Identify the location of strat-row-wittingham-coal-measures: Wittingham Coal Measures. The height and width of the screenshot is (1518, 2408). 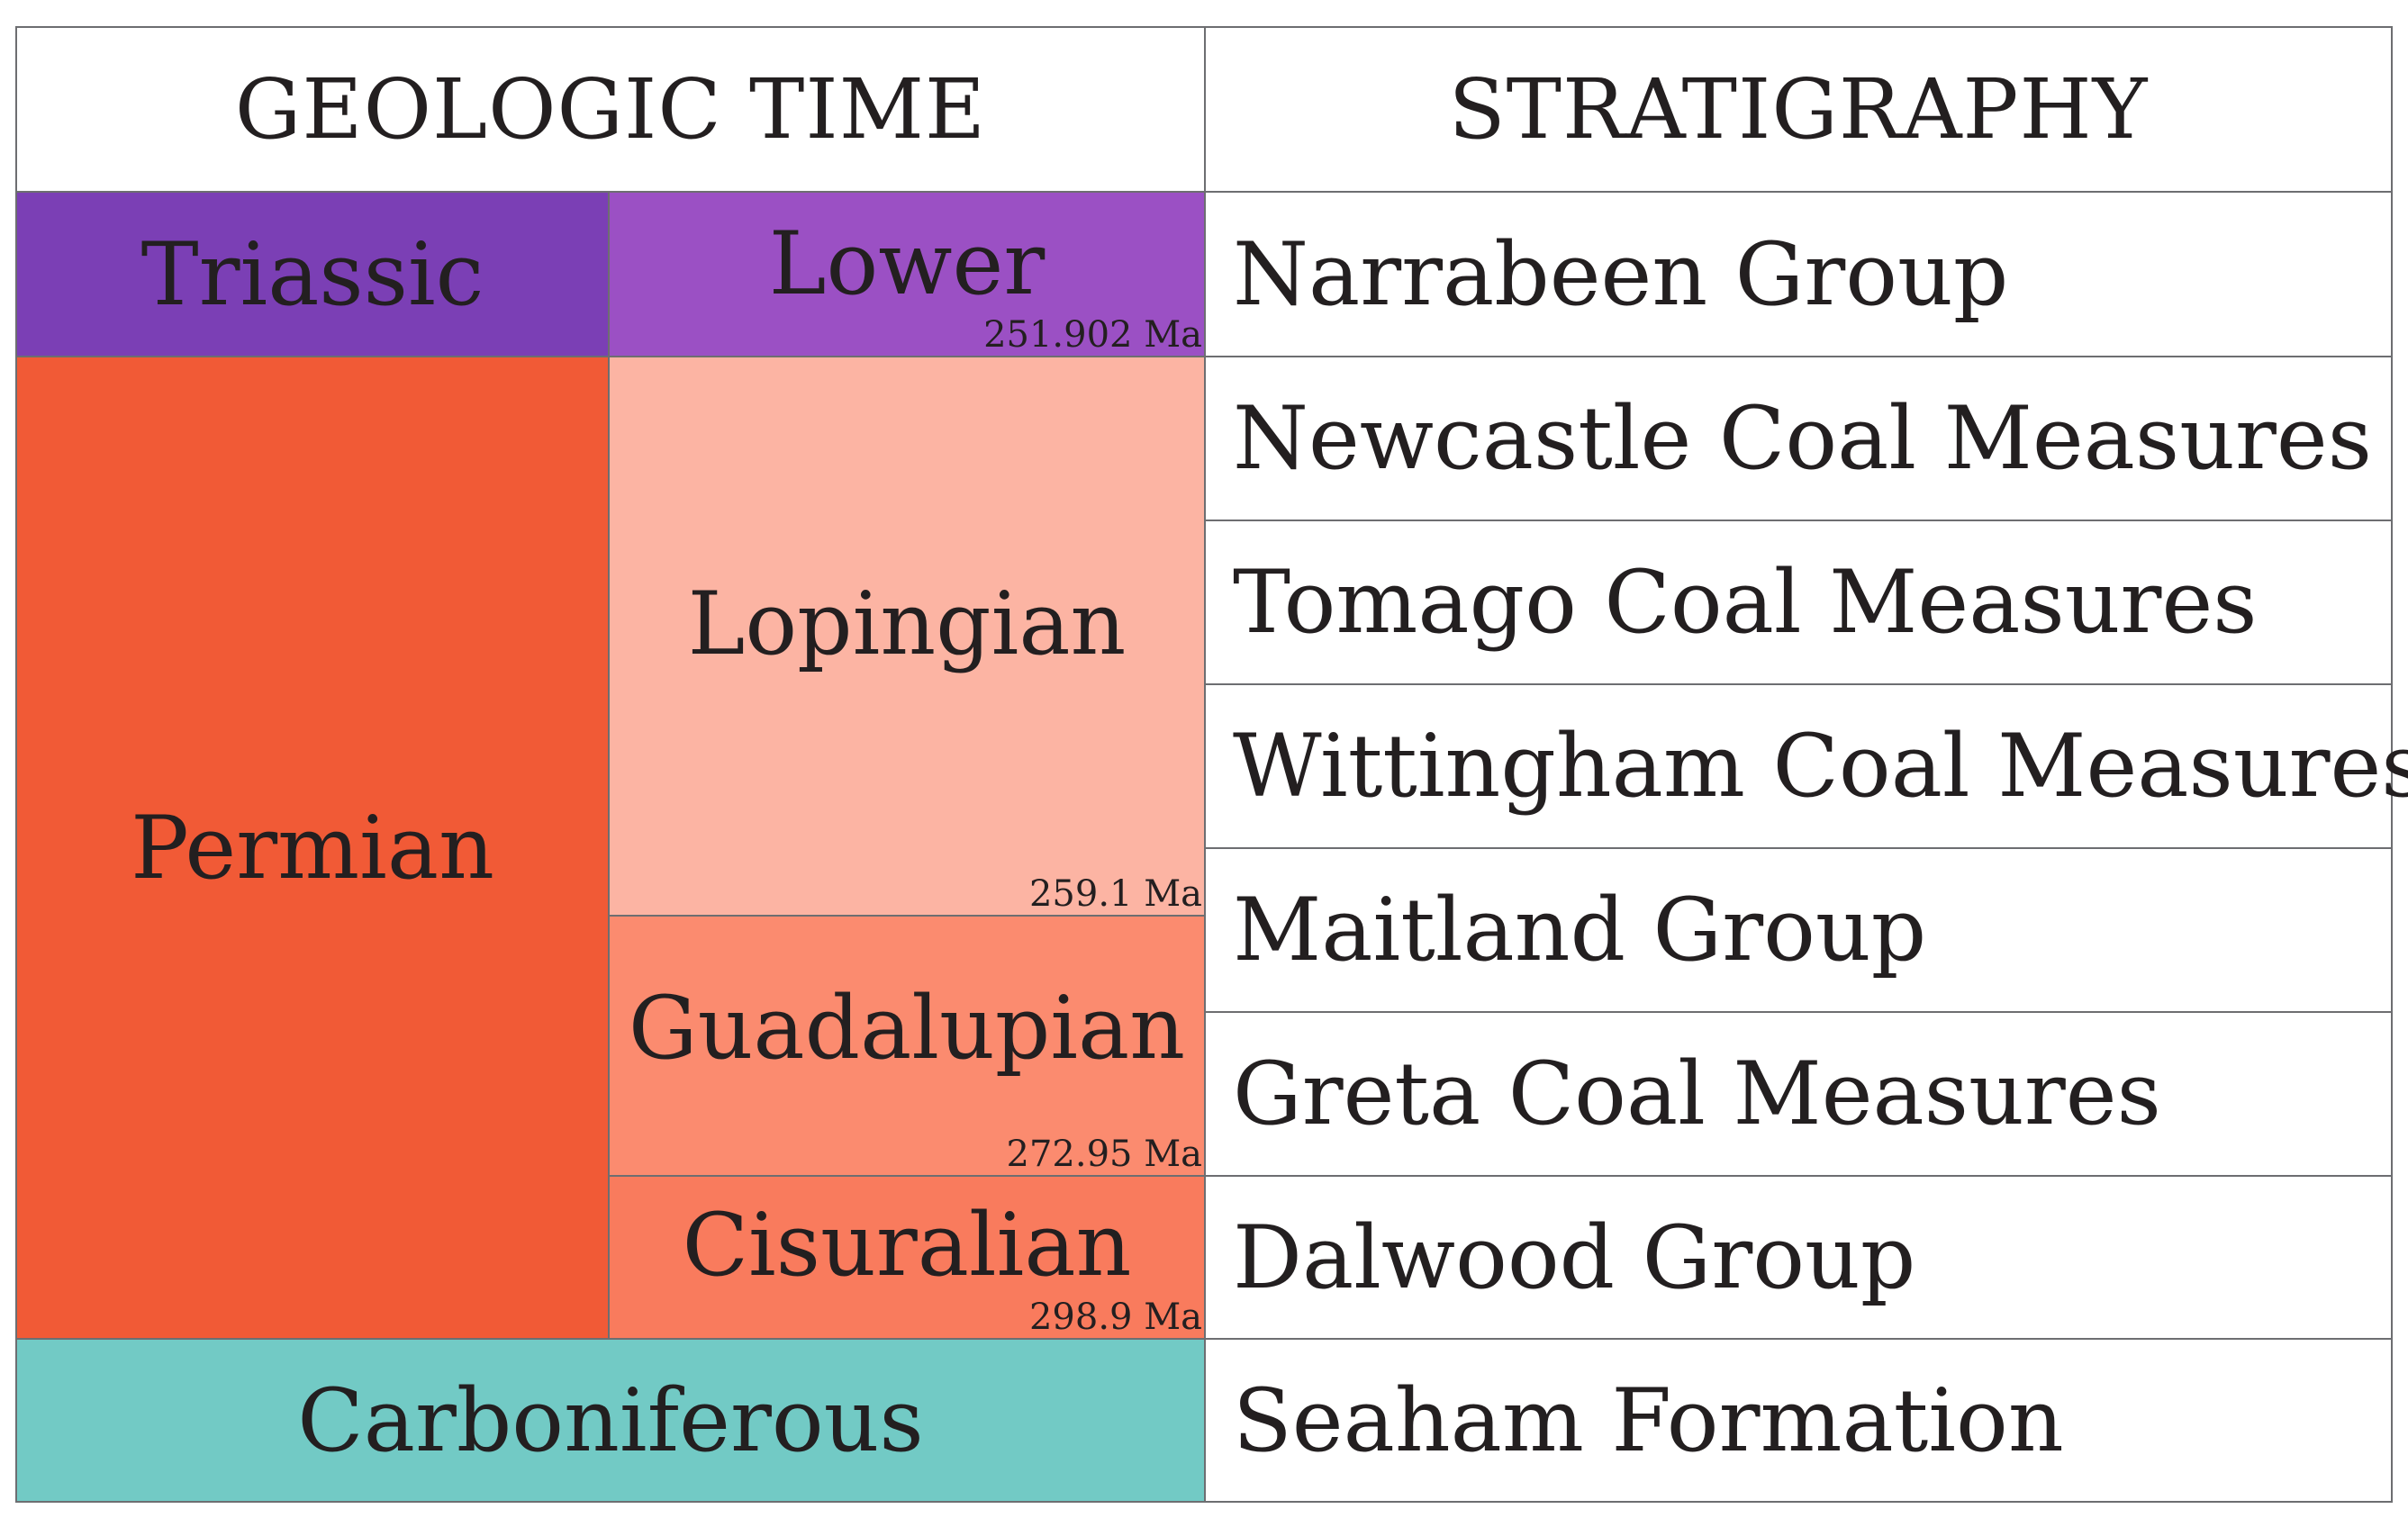
(1806, 766).